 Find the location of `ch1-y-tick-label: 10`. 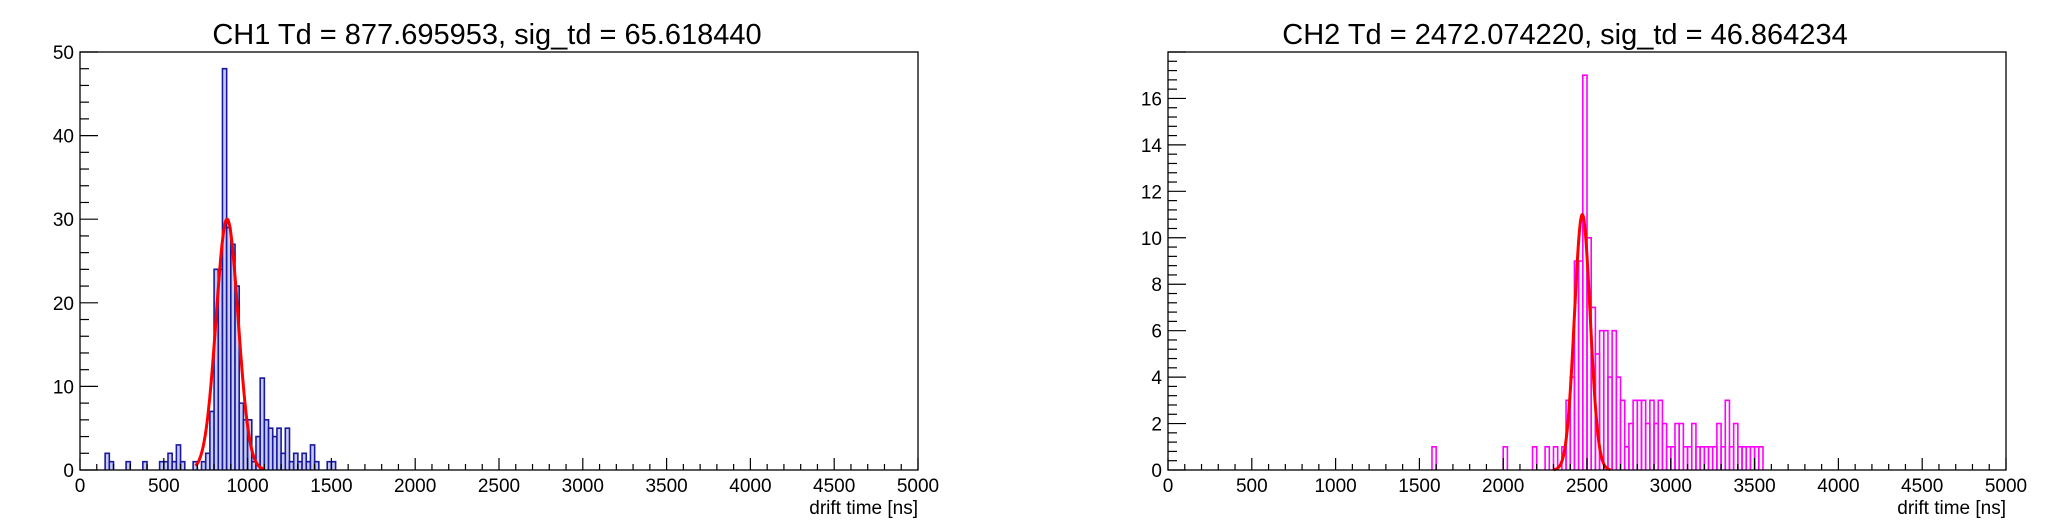

ch1-y-tick-label: 10 is located at coordinates (63, 387).